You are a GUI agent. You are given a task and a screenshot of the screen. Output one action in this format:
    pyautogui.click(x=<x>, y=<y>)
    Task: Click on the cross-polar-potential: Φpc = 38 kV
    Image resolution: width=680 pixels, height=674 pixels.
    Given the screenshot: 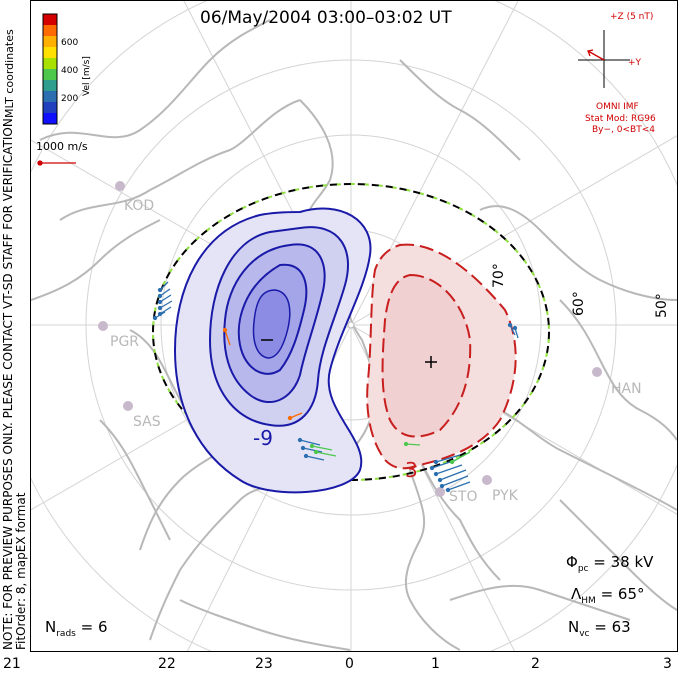 What is the action you would take?
    pyautogui.click(x=610, y=563)
    